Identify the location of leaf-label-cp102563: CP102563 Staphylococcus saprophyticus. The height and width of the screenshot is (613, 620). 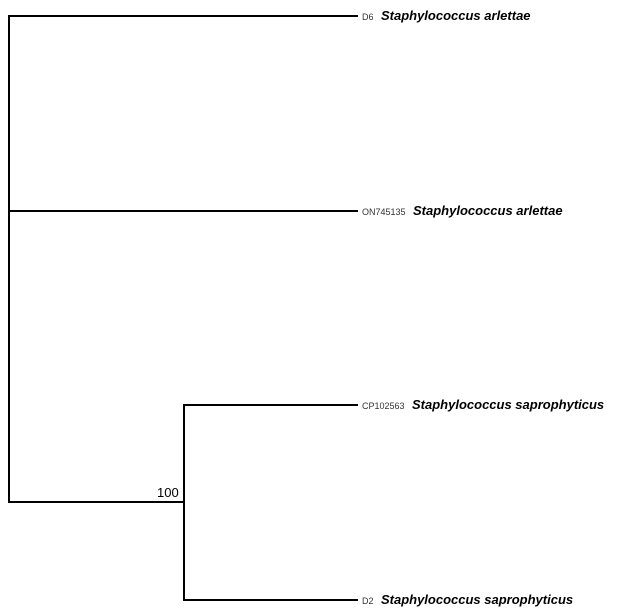
(483, 404).